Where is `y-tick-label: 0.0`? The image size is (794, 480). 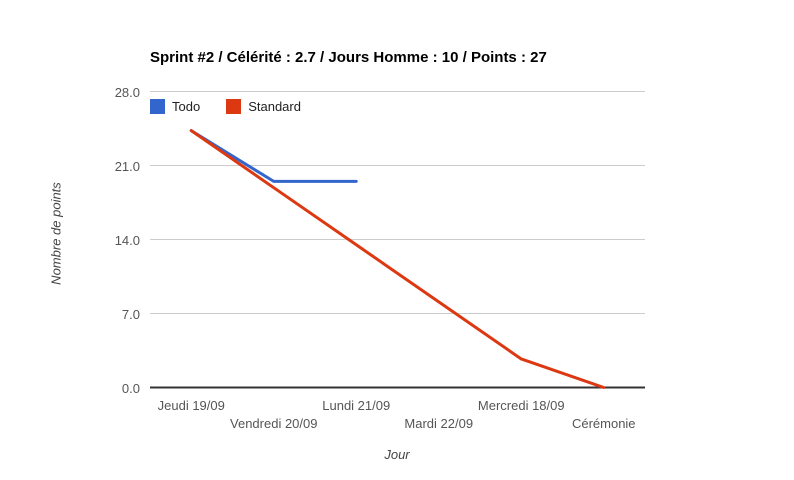 y-tick-label: 0.0 is located at coordinates (130, 388).